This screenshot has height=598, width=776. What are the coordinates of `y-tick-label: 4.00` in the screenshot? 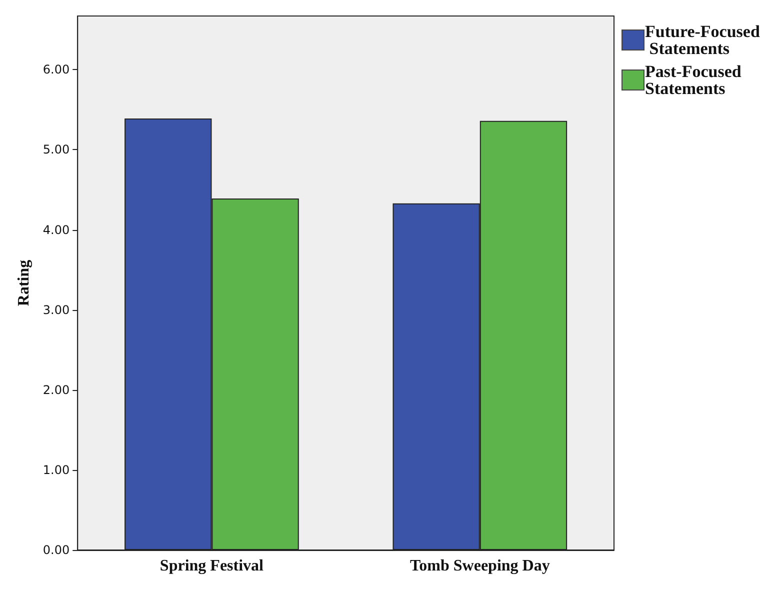 It's located at (56, 229).